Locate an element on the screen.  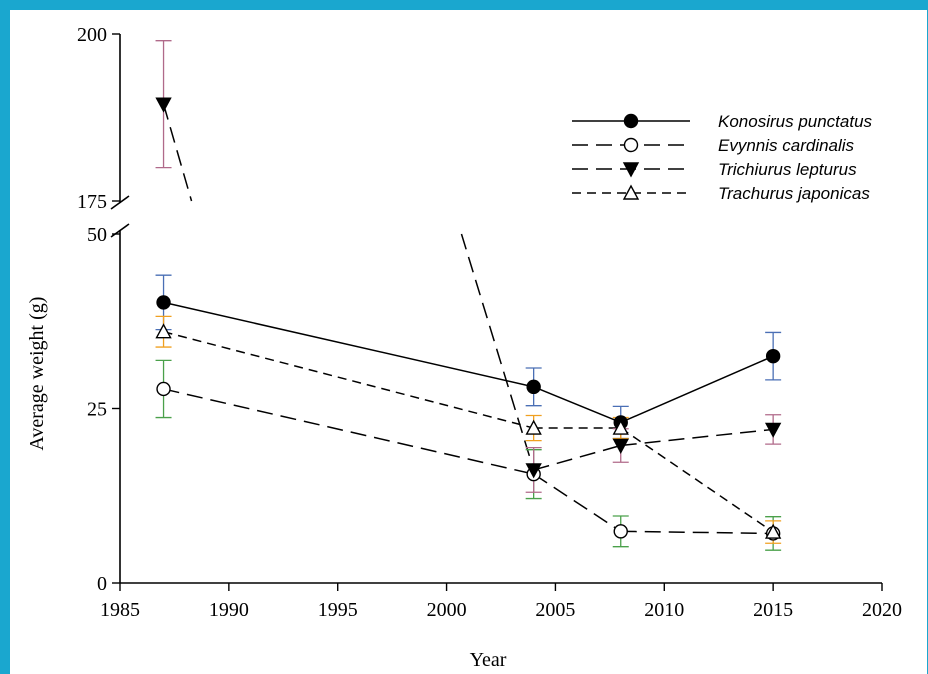
x-tick-label: 2015 is located at coordinates (773, 610).